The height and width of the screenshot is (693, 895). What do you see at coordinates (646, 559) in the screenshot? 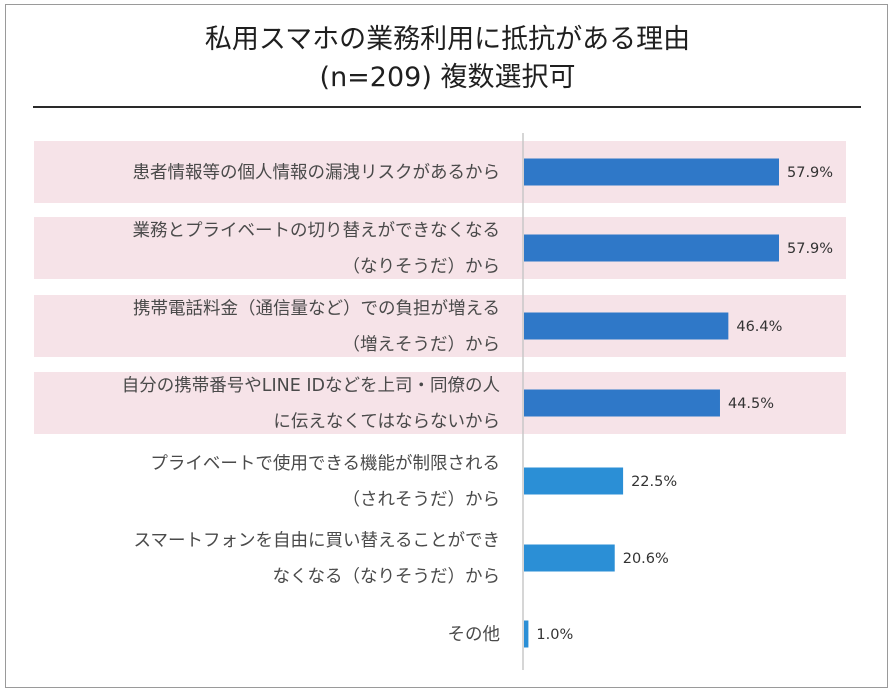
I see `value-label: 20.6%` at bounding box center [646, 559].